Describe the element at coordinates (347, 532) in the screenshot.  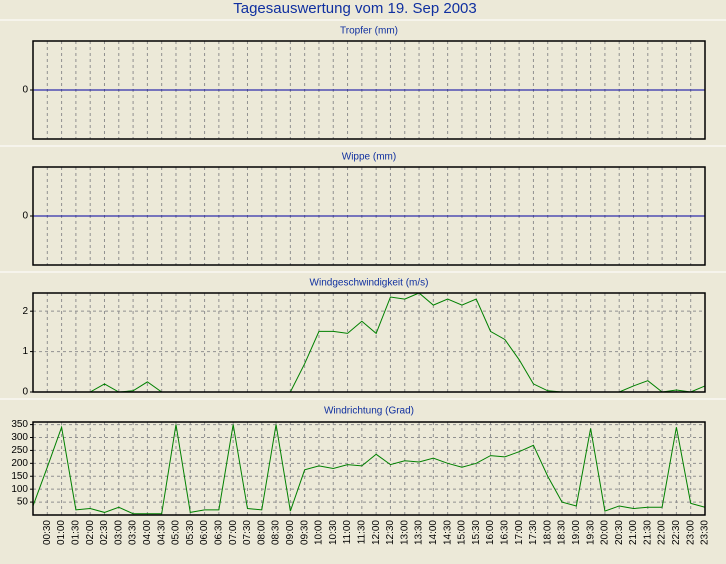
I see `x-tick-label: 11:00` at that location.